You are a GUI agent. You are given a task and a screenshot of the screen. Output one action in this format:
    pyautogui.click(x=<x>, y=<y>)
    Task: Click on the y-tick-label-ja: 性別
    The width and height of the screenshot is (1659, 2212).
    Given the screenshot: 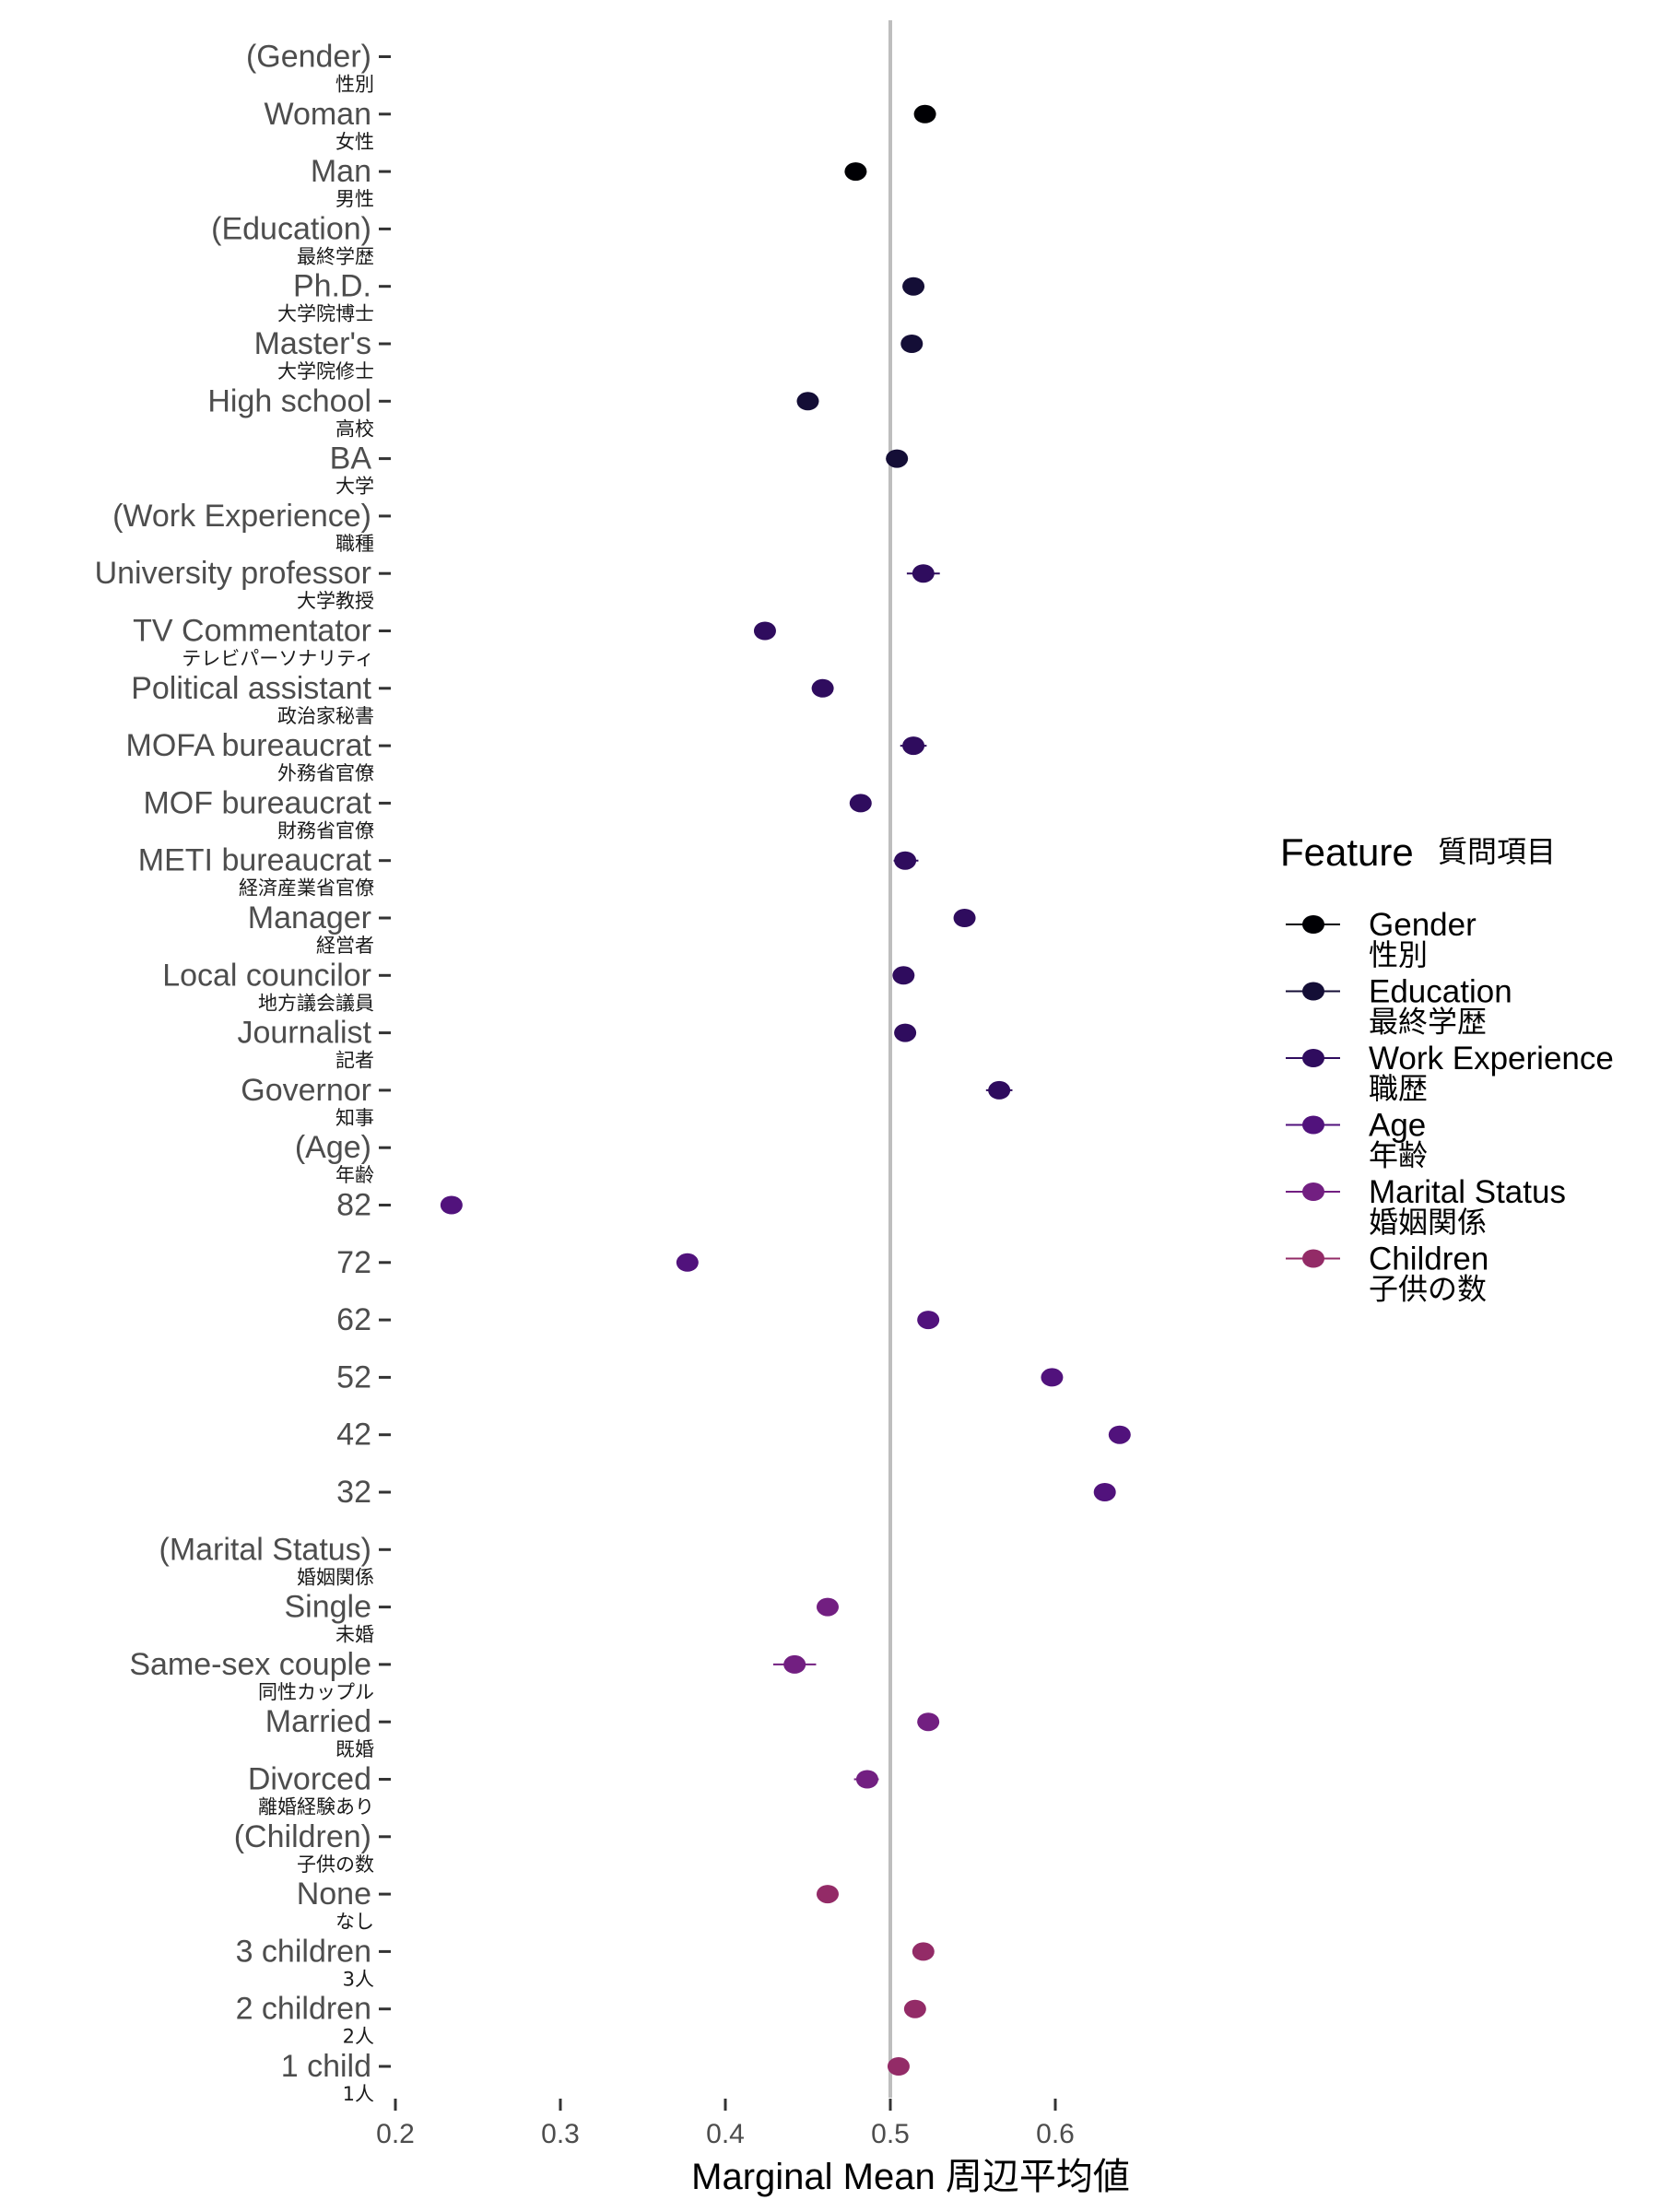 What is the action you would take?
    pyautogui.click(x=354, y=85)
    